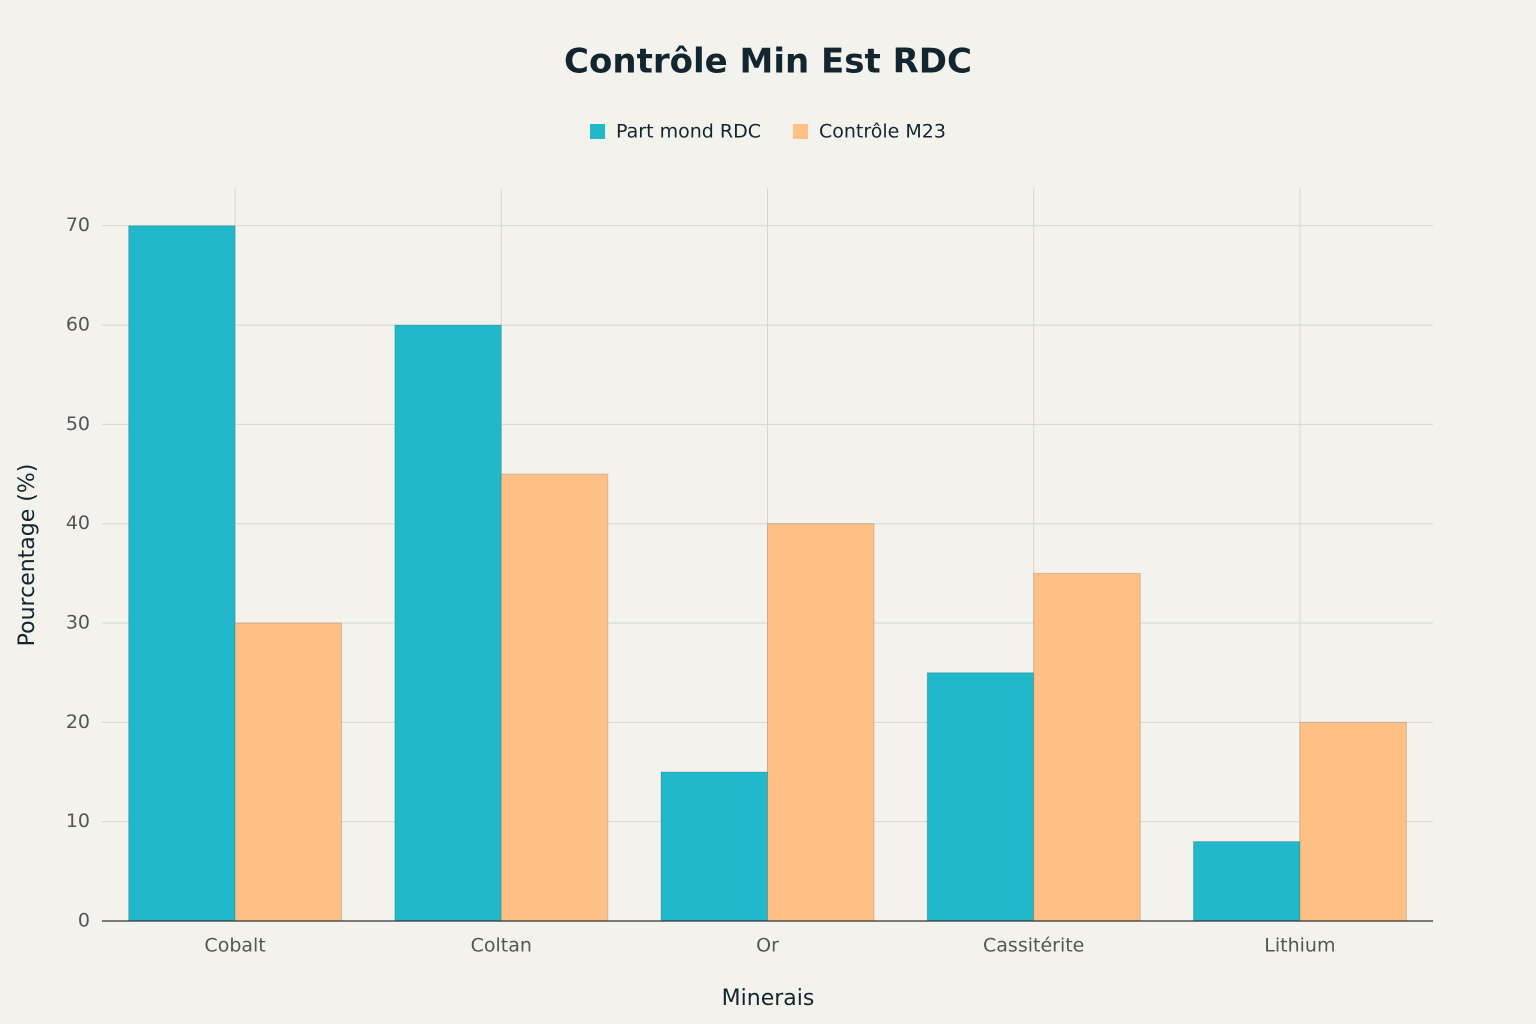  I want to click on x-tick-label: Lithium, so click(1299, 946).